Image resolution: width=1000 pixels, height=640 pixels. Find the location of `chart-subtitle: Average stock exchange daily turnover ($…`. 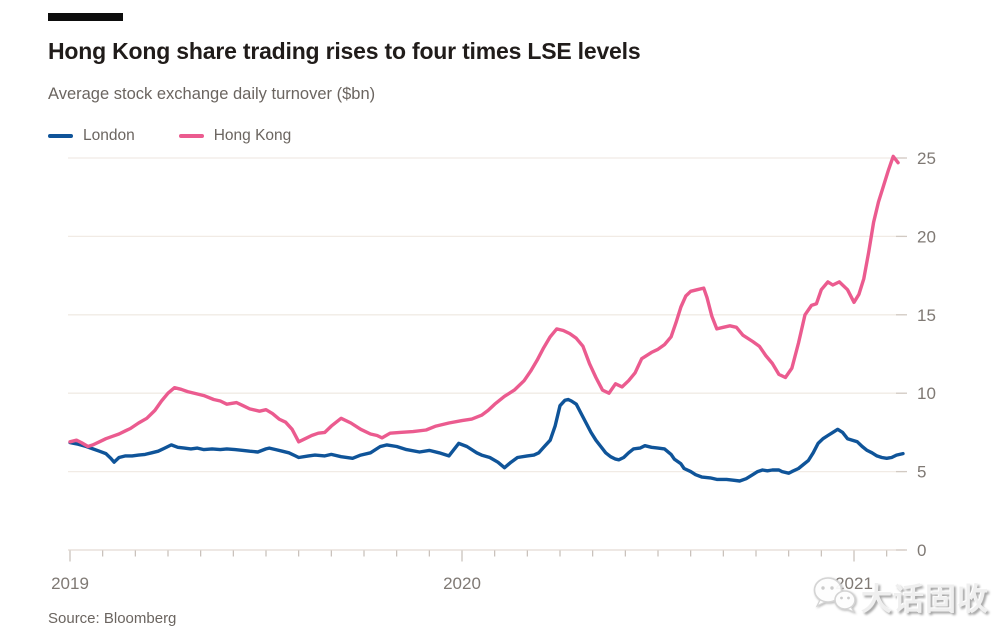

chart-subtitle: Average stock exchange daily turnover ($… is located at coordinates (212, 94).